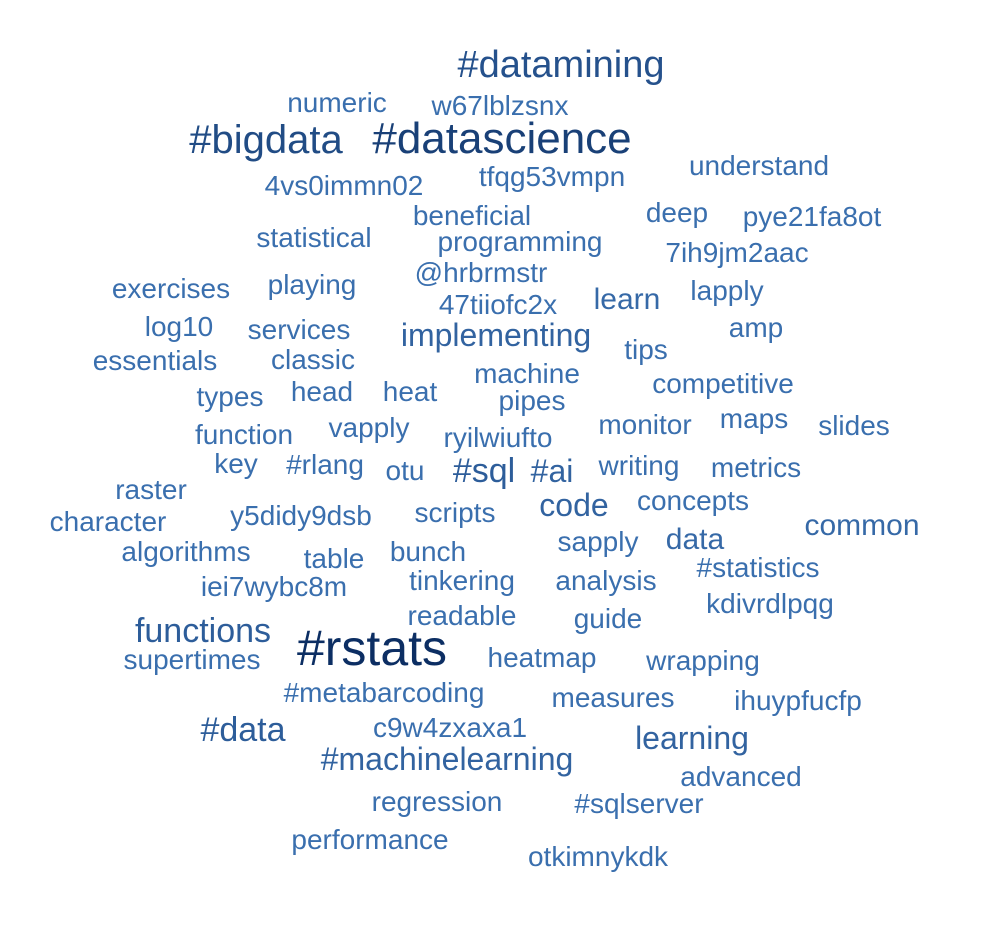 The width and height of the screenshot is (1000, 936). What do you see at coordinates (369, 427) in the screenshot?
I see `word-vapply: vapply` at bounding box center [369, 427].